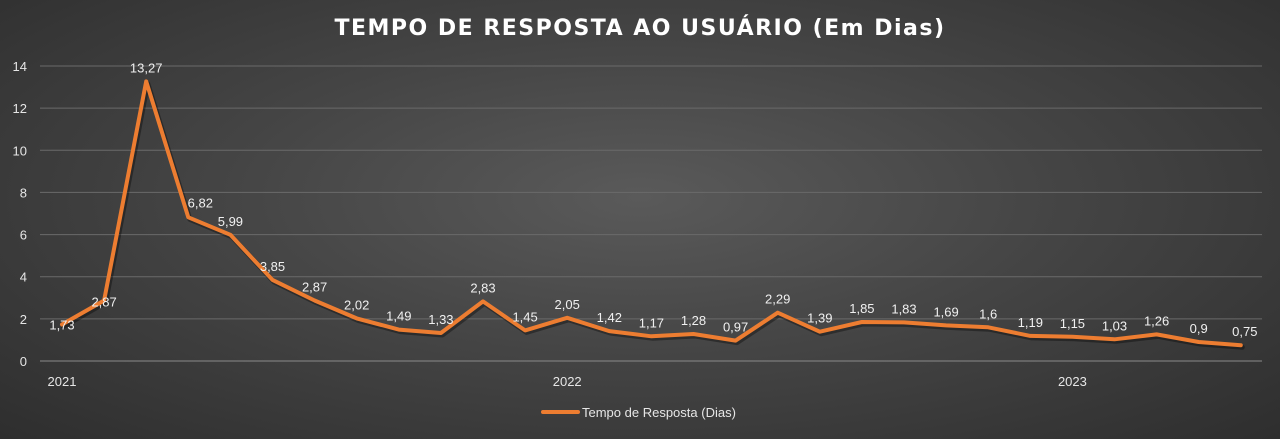 The height and width of the screenshot is (439, 1280). Describe the element at coordinates (640, 28) in the screenshot. I see `chart-title: TEMPO DE RESPOSTA AO USUÁRIO (Em Dias)` at that location.